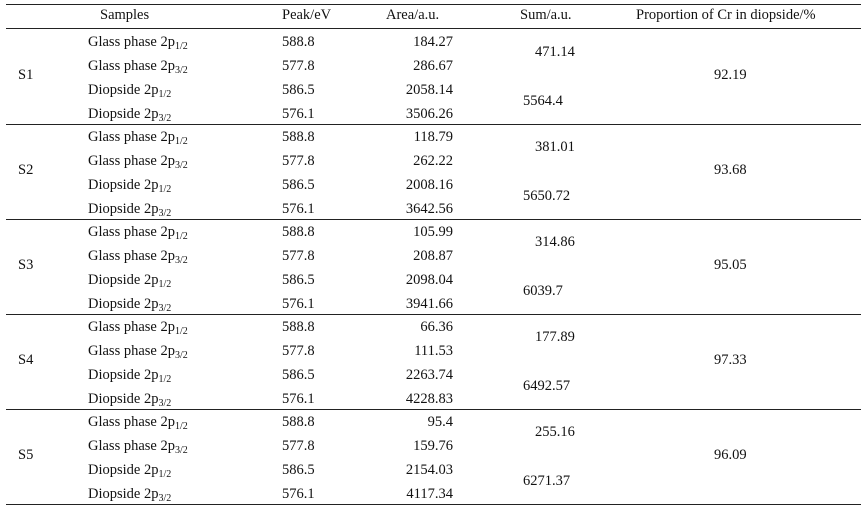  I want to click on sum-diopside-value: 6271.37, so click(547, 481).